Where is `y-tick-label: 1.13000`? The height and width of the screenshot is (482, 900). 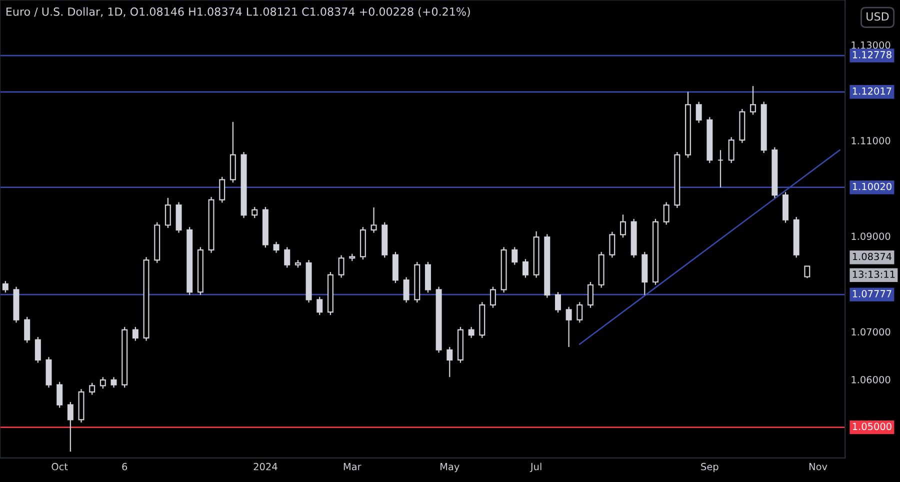
y-tick-label: 1.13000 is located at coordinates (871, 45).